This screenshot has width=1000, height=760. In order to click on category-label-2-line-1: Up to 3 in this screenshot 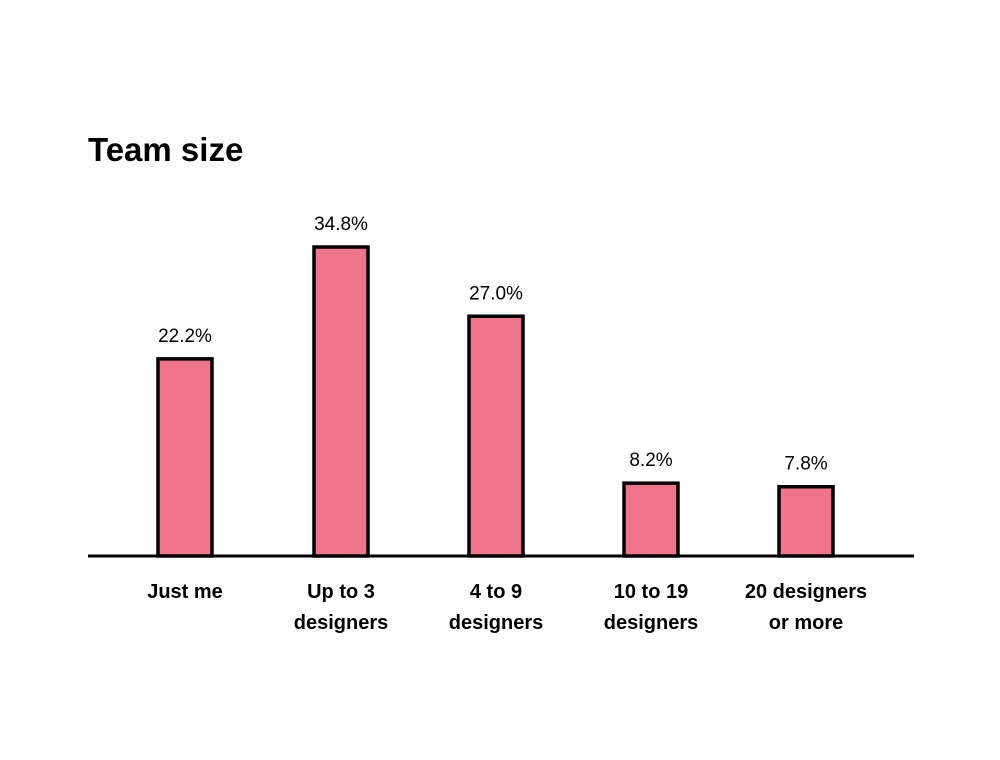, I will do `click(341, 592)`.